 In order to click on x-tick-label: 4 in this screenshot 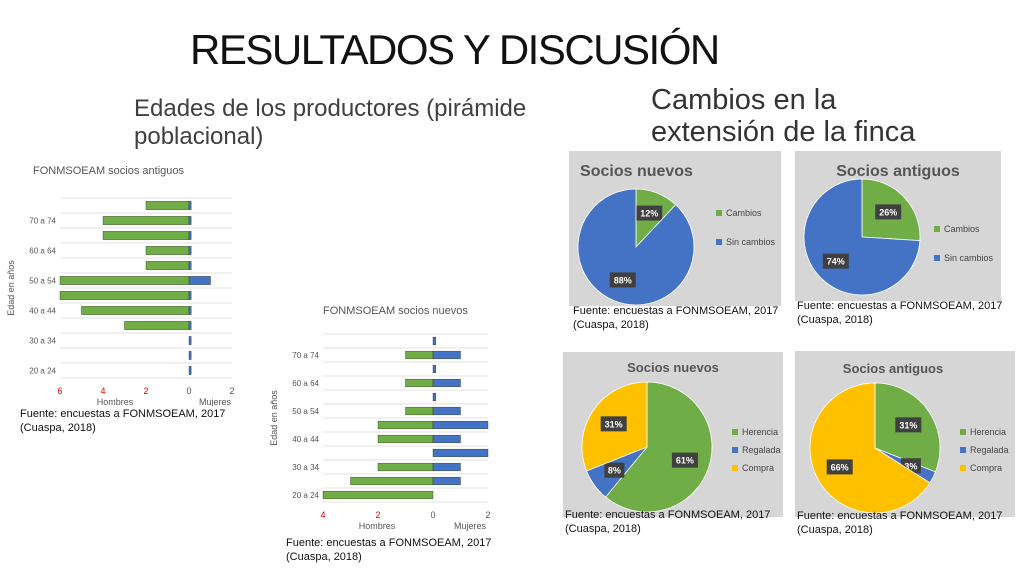, I will do `click(322, 515)`.